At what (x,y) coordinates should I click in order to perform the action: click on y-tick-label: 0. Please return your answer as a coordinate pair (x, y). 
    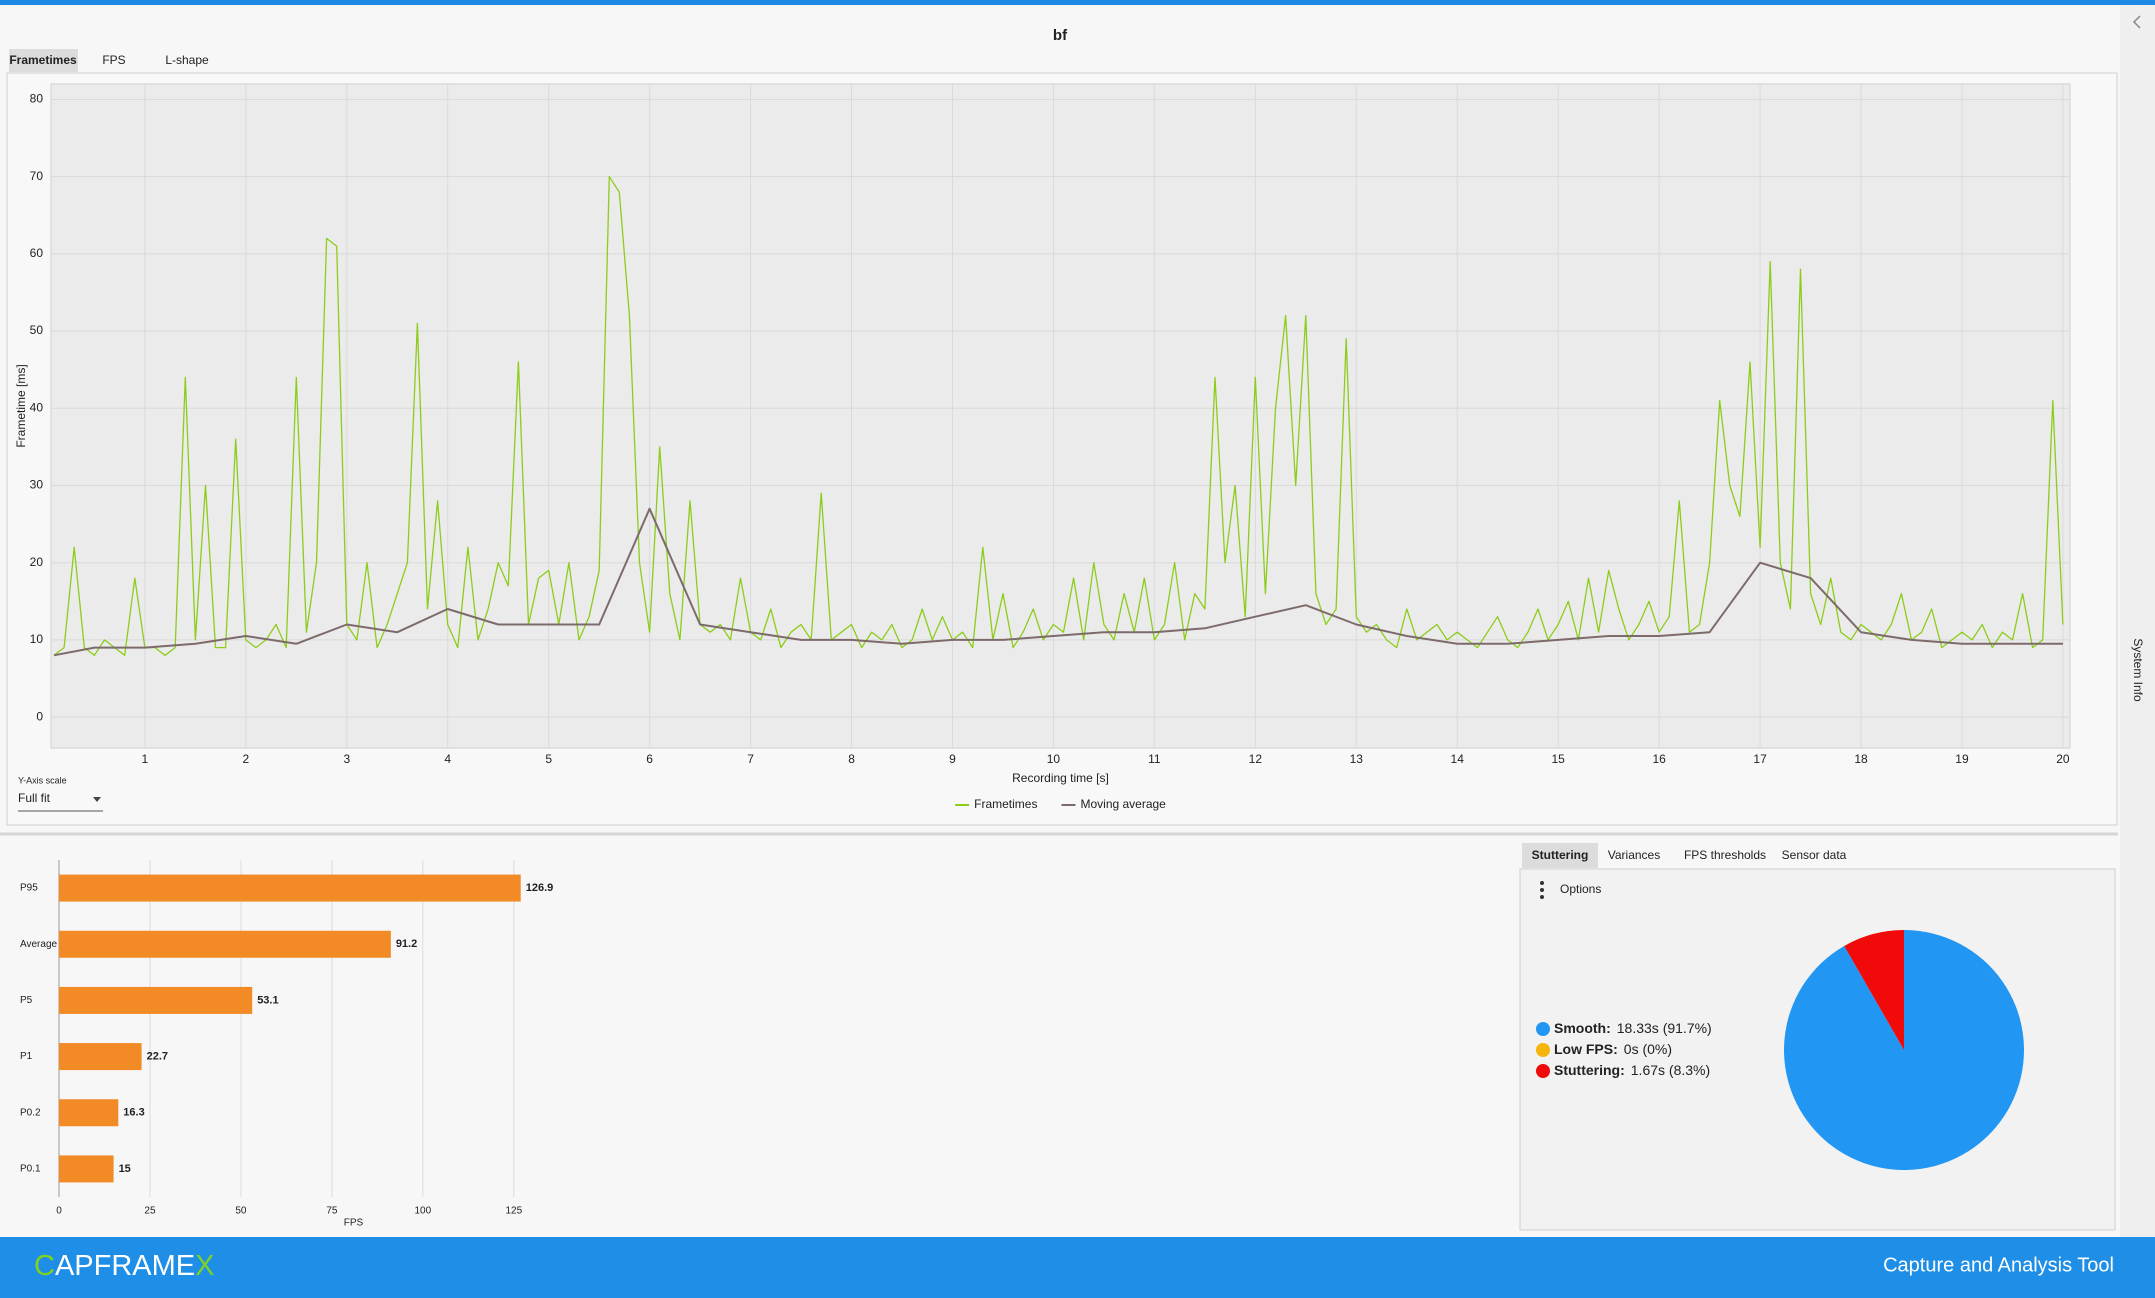
    Looking at the image, I should click on (39, 716).